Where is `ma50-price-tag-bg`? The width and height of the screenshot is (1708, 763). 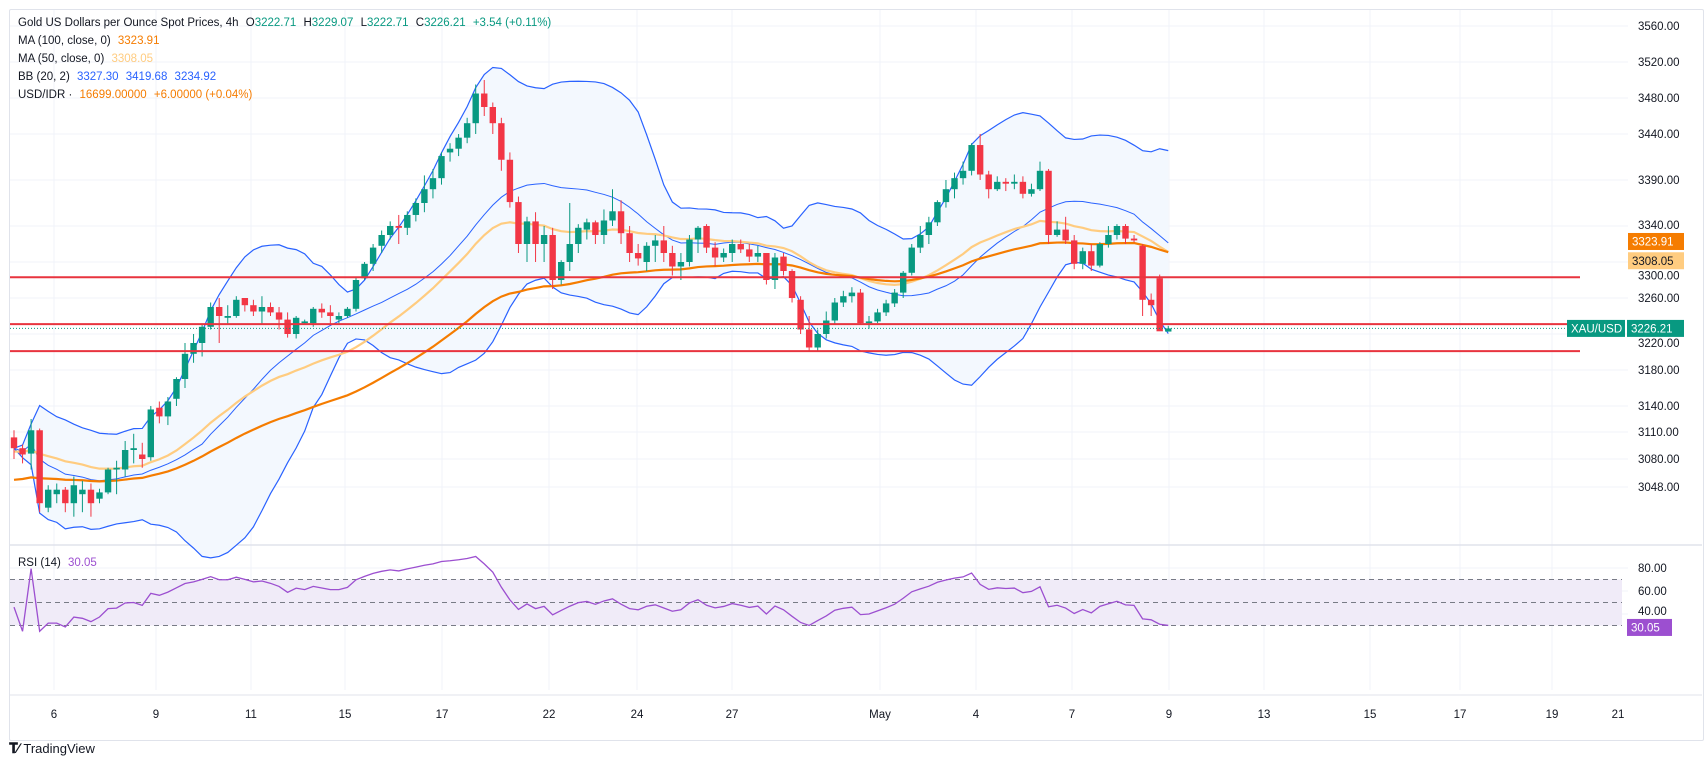
ma50-price-tag-bg is located at coordinates (1656, 261).